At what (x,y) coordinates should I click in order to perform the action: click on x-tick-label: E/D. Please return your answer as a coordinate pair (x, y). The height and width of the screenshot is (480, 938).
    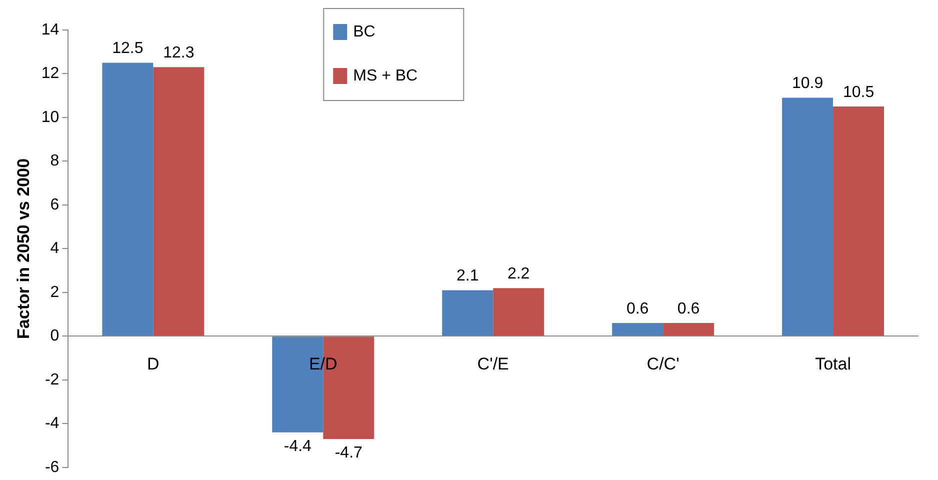
    Looking at the image, I should click on (323, 364).